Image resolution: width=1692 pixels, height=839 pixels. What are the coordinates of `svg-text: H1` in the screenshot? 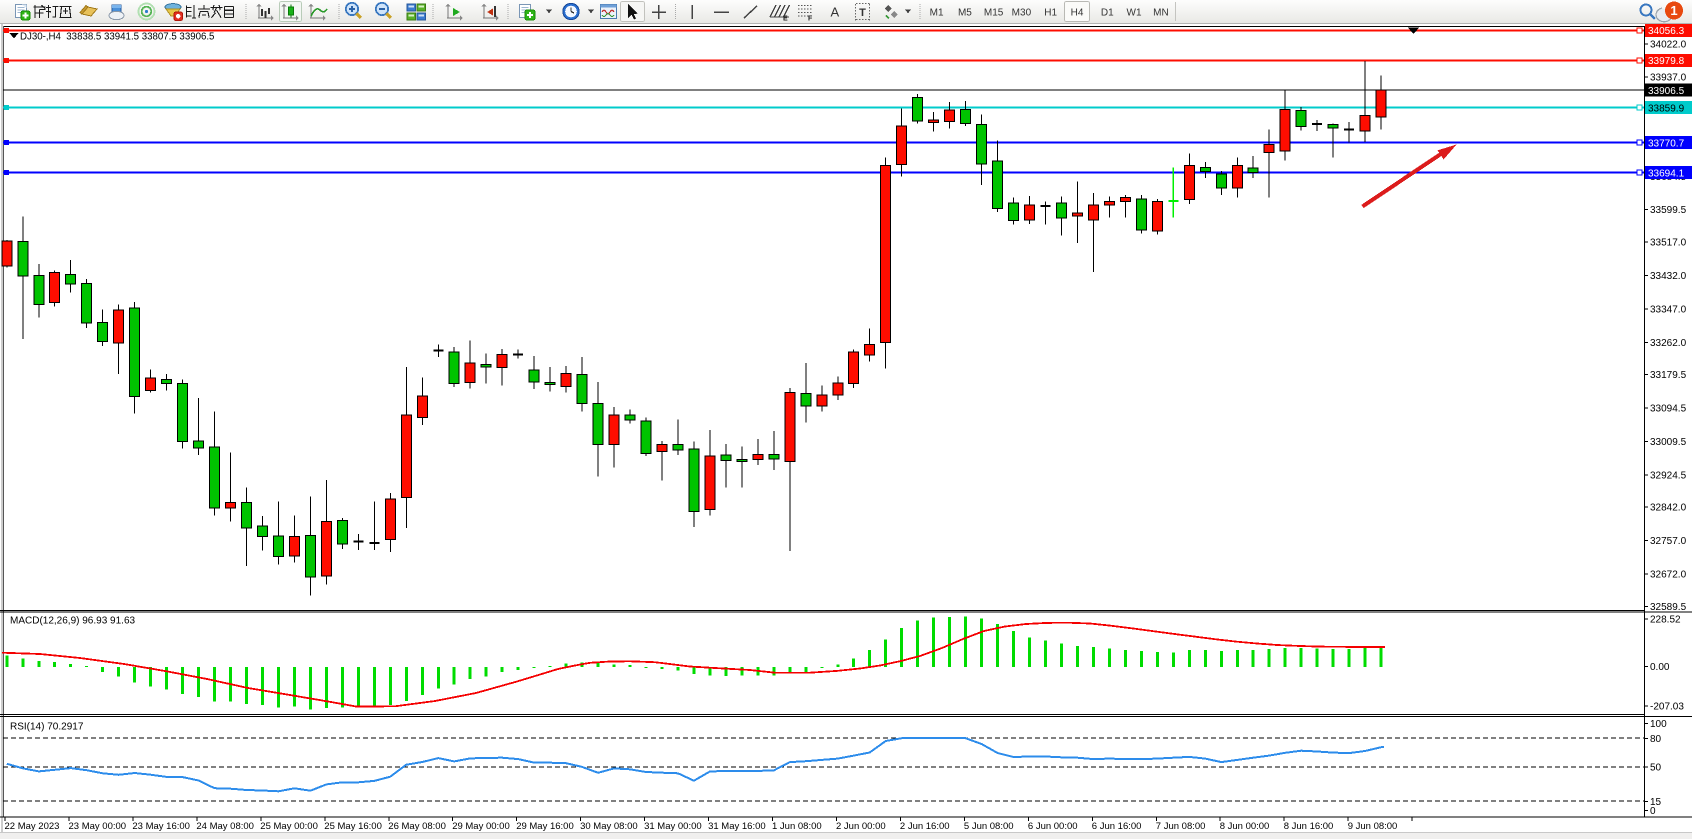 It's located at (1050, 13).